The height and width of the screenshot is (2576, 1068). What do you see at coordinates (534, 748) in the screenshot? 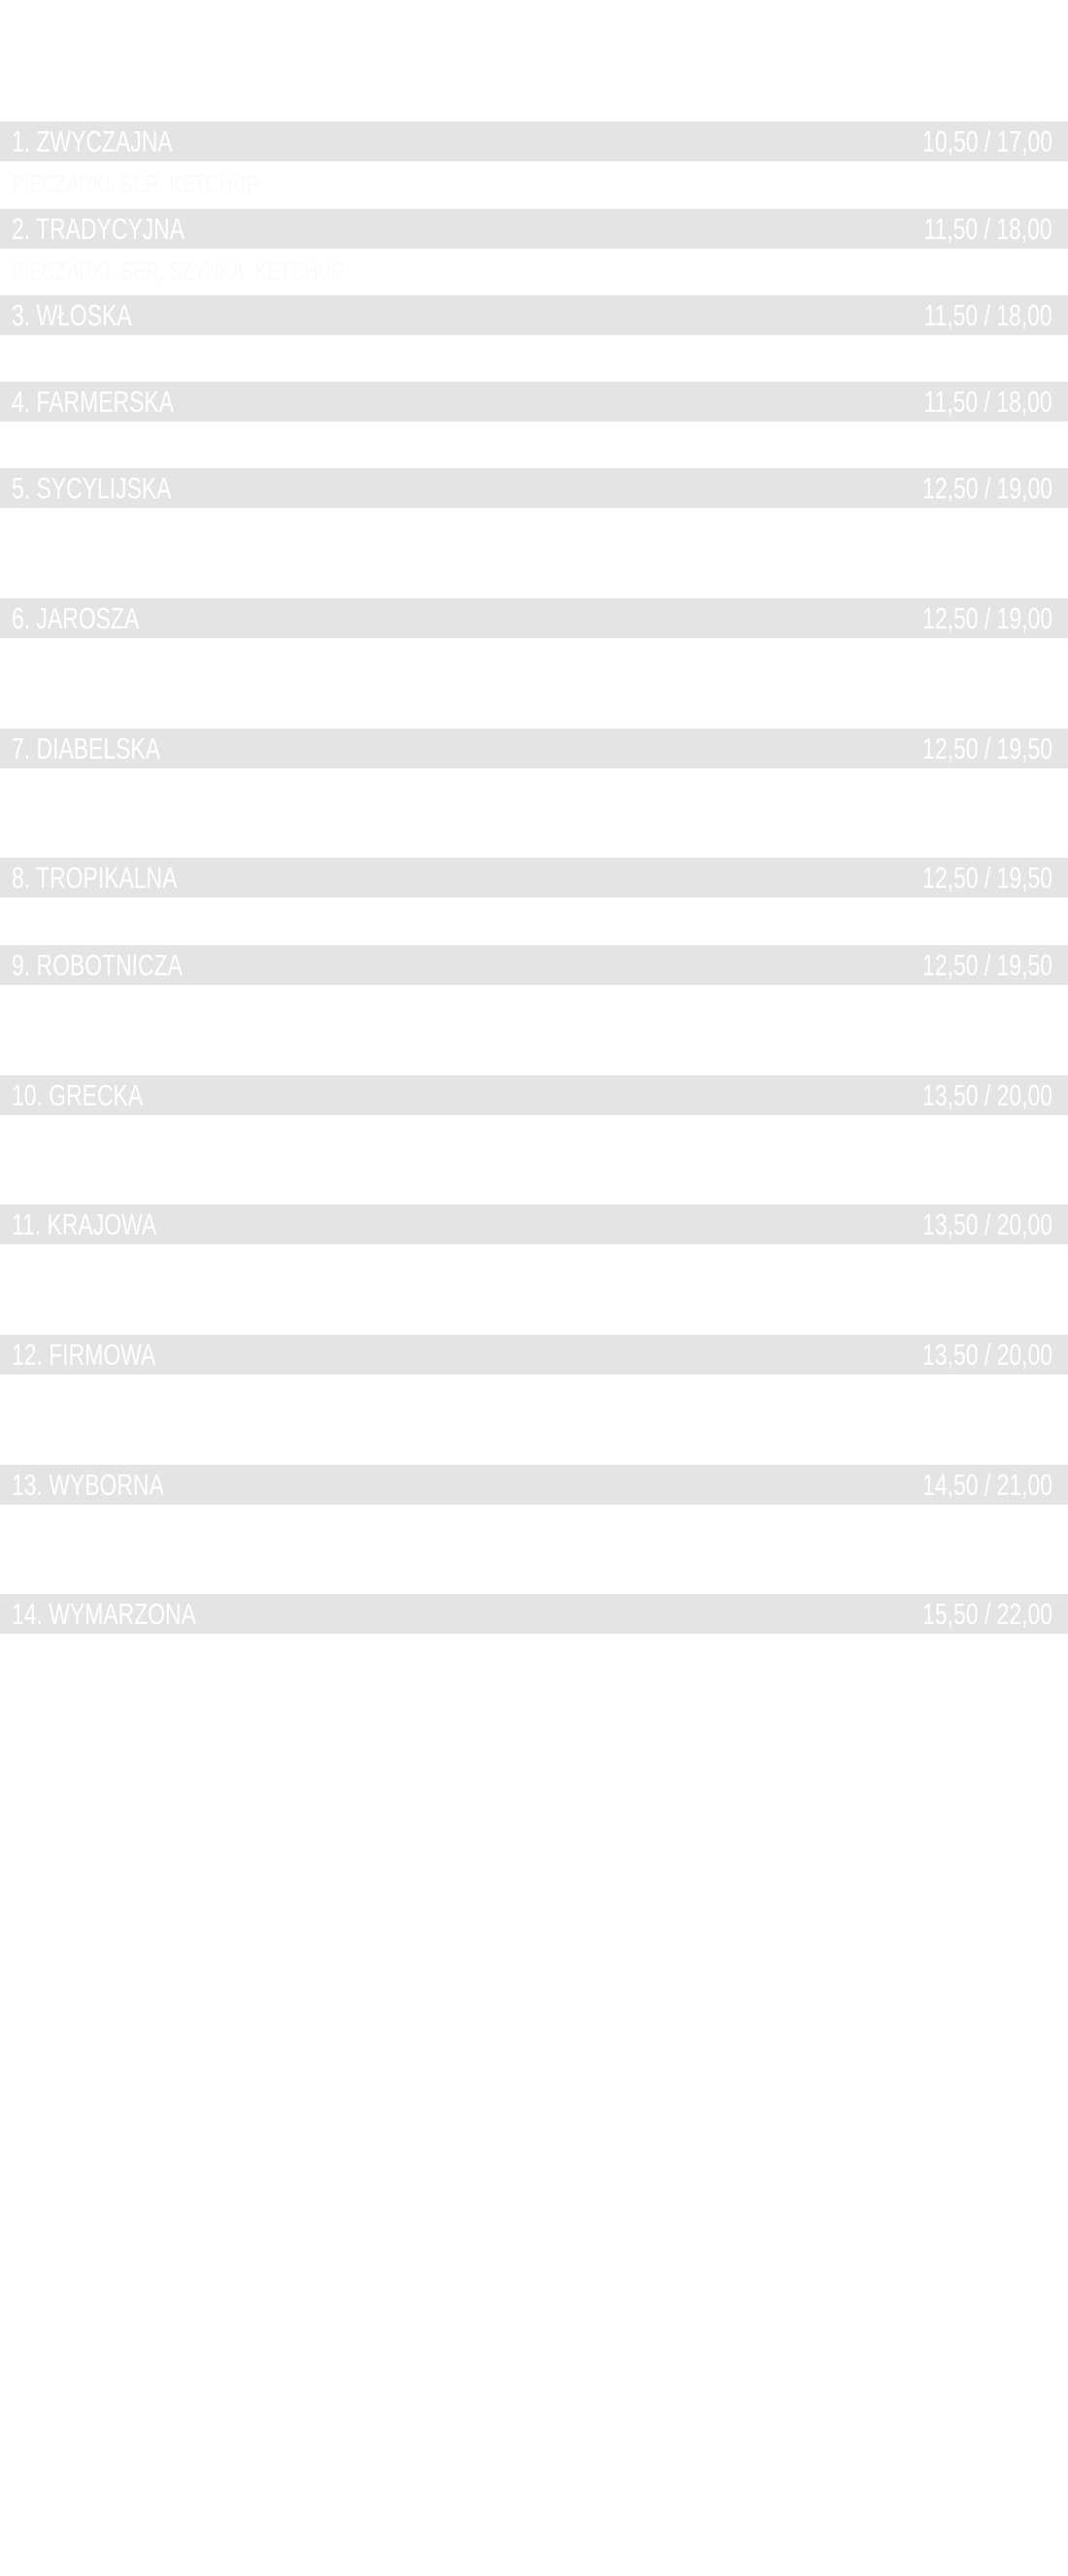
I see `menu-item-header: 7. DIABELSKA 12,50 / 19,50` at bounding box center [534, 748].